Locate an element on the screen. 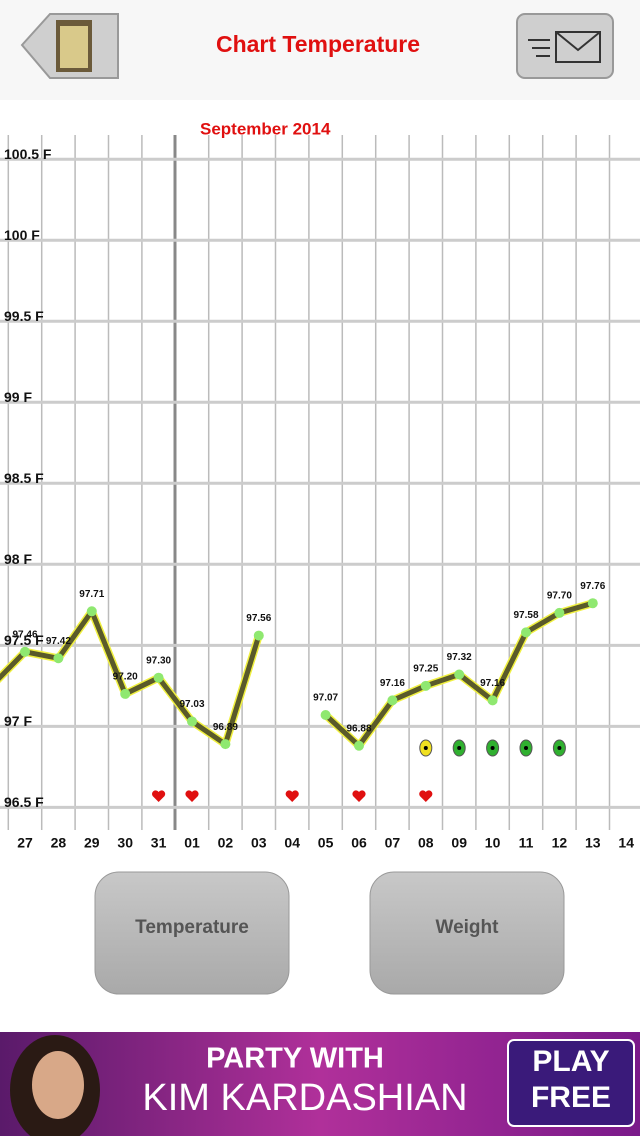 This screenshot has height=1136, width=640. x-tick-label: 01 is located at coordinates (192, 843).